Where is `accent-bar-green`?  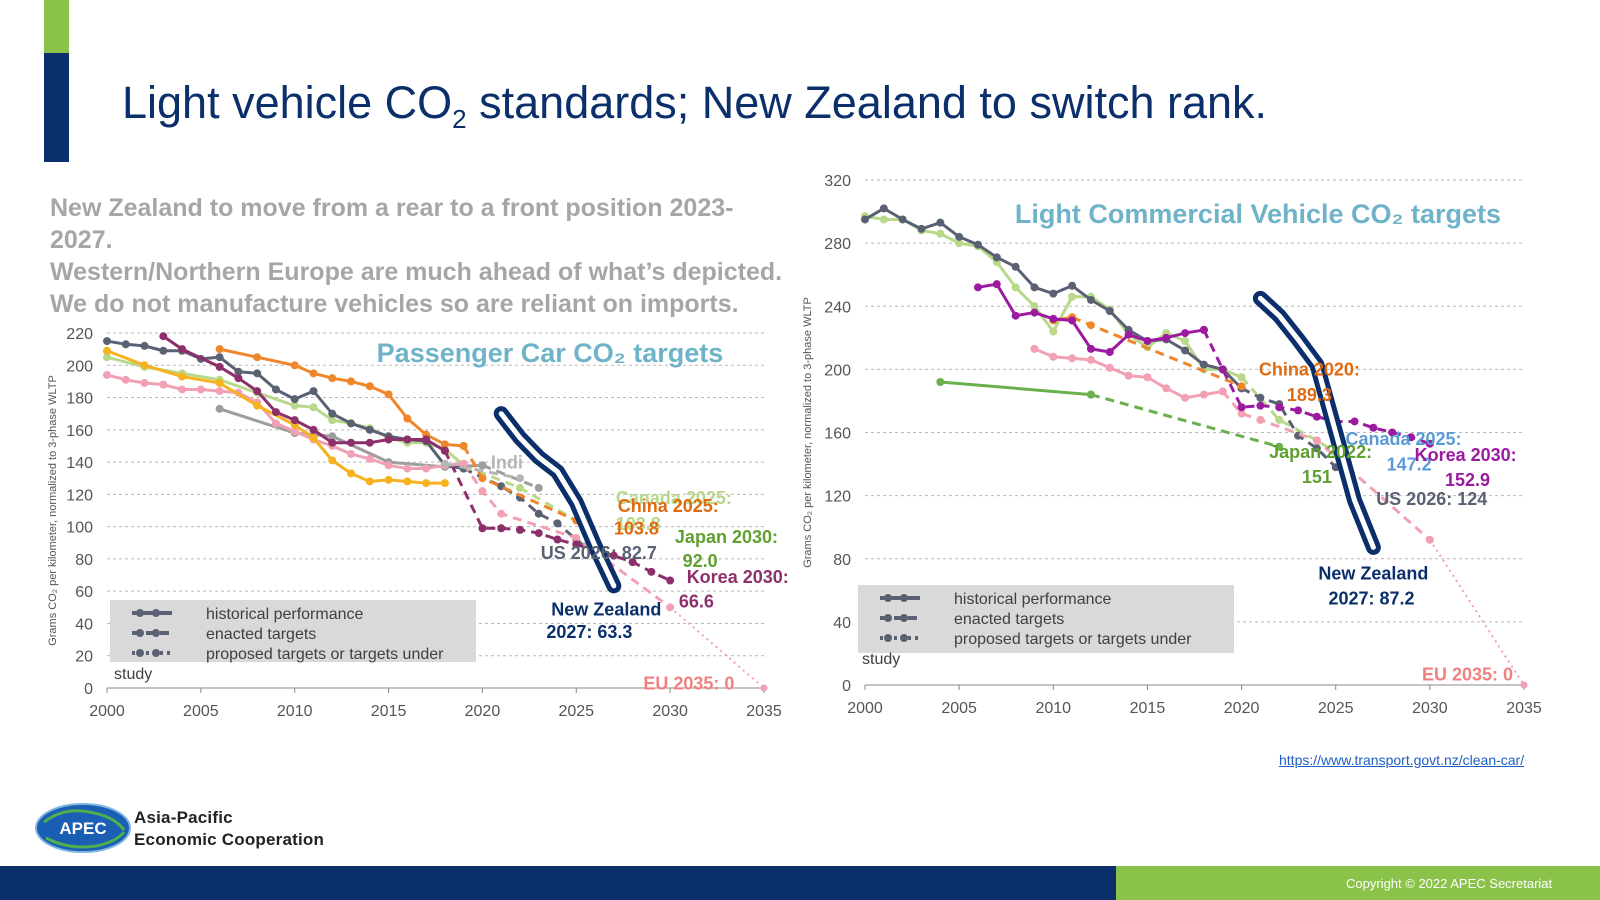 accent-bar-green is located at coordinates (56, 26).